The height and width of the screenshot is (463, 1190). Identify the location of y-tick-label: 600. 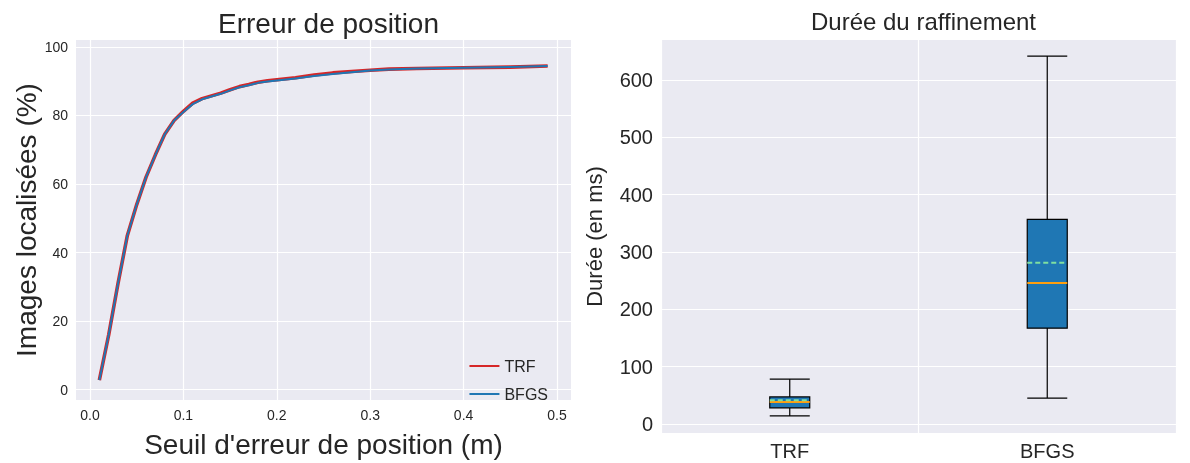
(636, 80).